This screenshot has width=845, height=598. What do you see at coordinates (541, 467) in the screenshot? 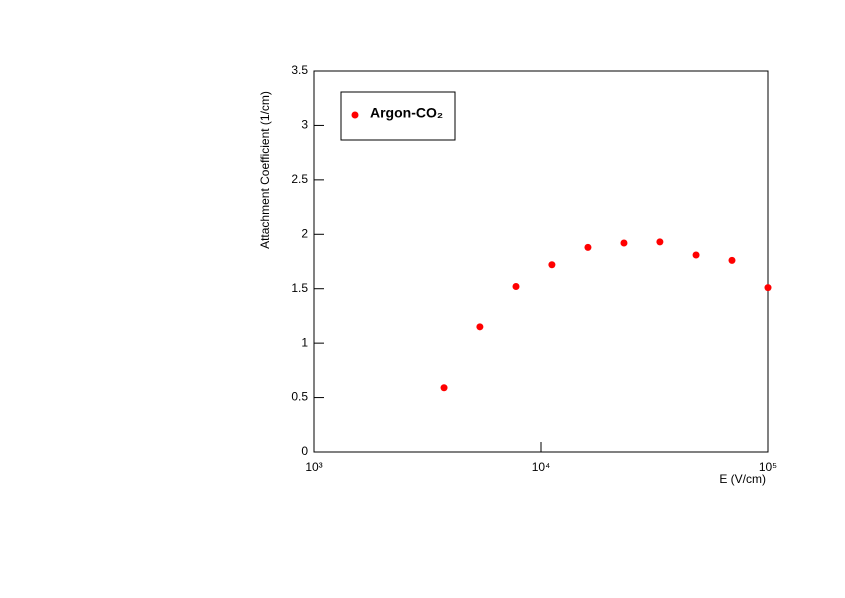
I see `x-tick-label: 10⁴` at bounding box center [541, 467].